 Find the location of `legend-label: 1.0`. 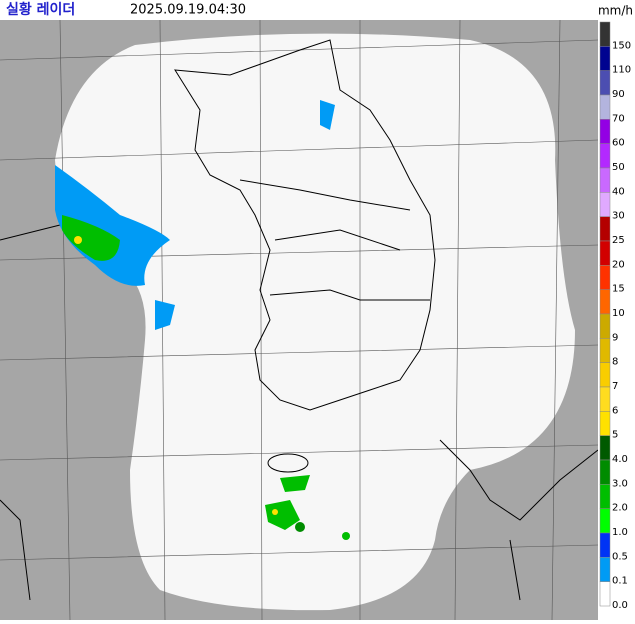

legend-label: 1.0 is located at coordinates (620, 532).